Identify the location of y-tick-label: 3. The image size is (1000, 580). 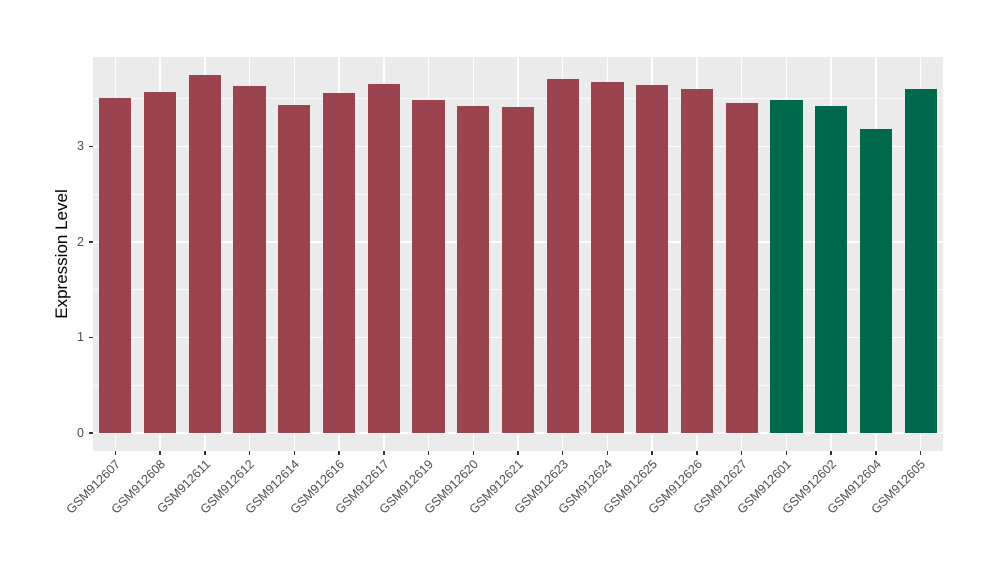
(80, 146).